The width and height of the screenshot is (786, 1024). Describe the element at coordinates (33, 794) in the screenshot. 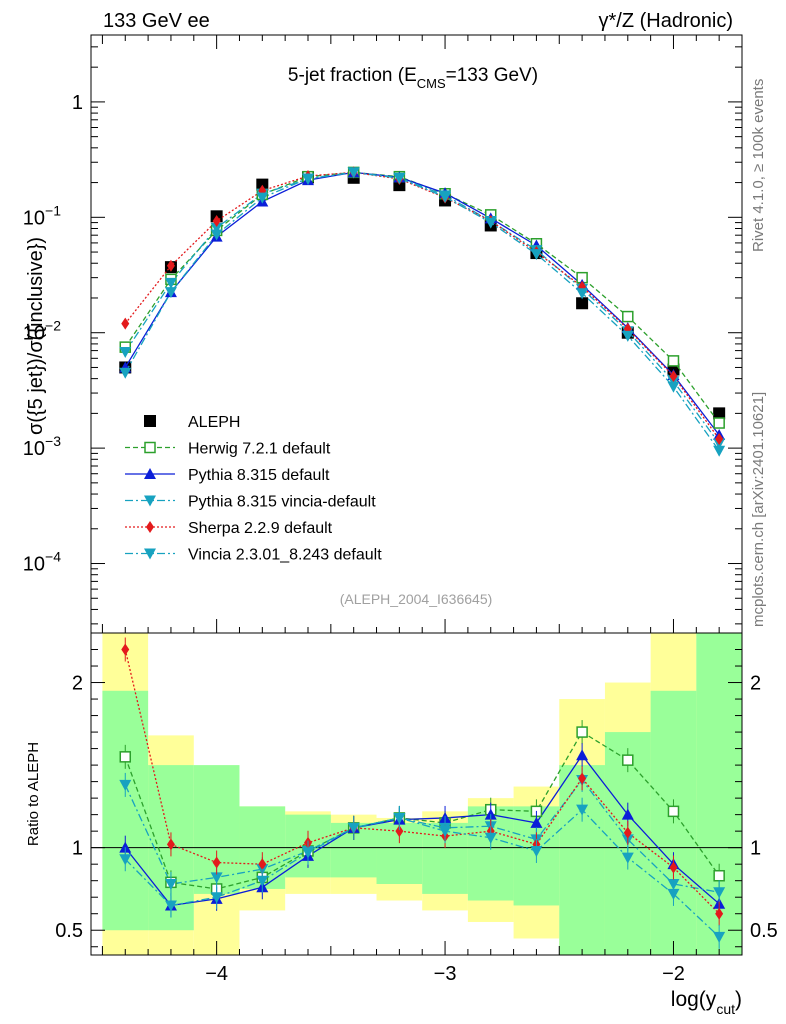

I see `ratio-axis-title: Ratio to ALEPH` at that location.